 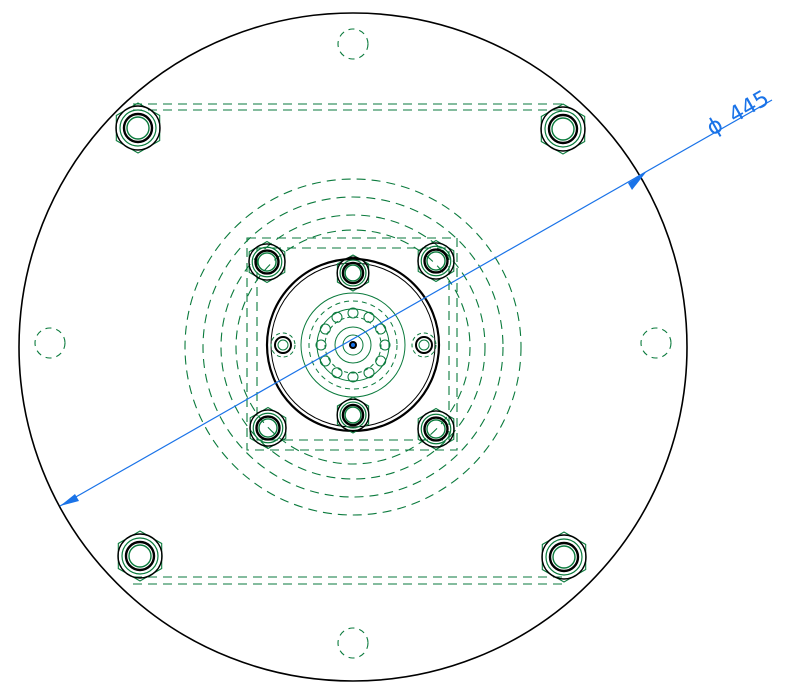 I want to click on hub-ring-holes, so click(x=353, y=345).